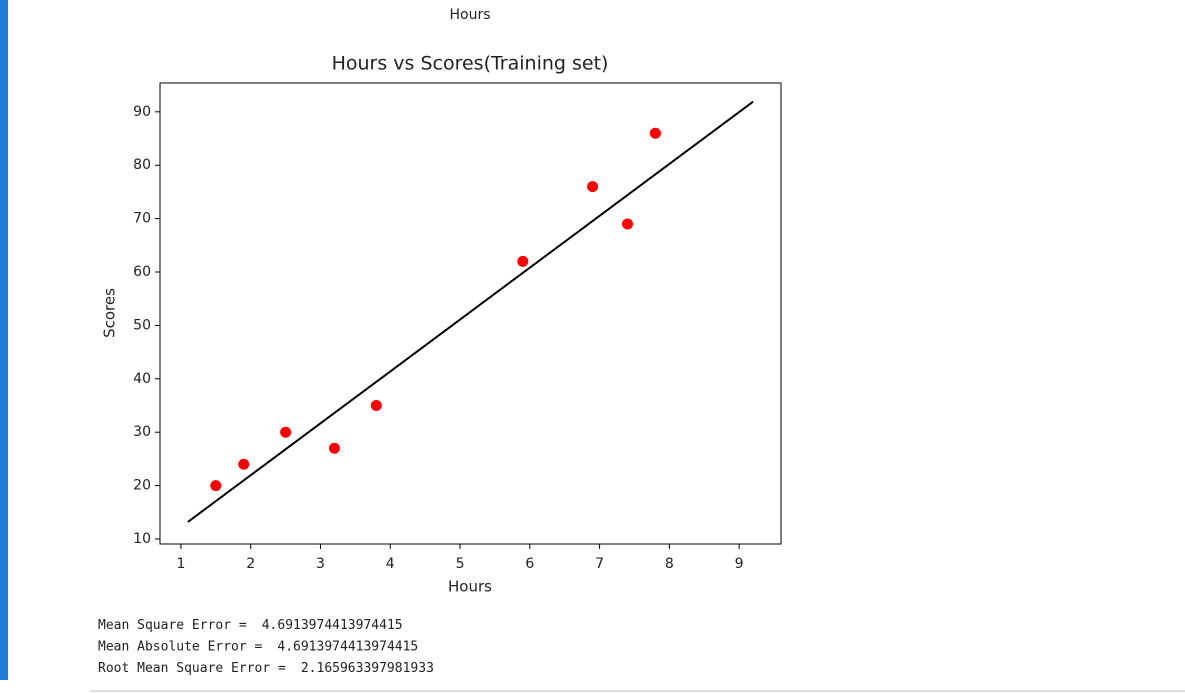  I want to click on x-tick-label: 6, so click(529, 564).